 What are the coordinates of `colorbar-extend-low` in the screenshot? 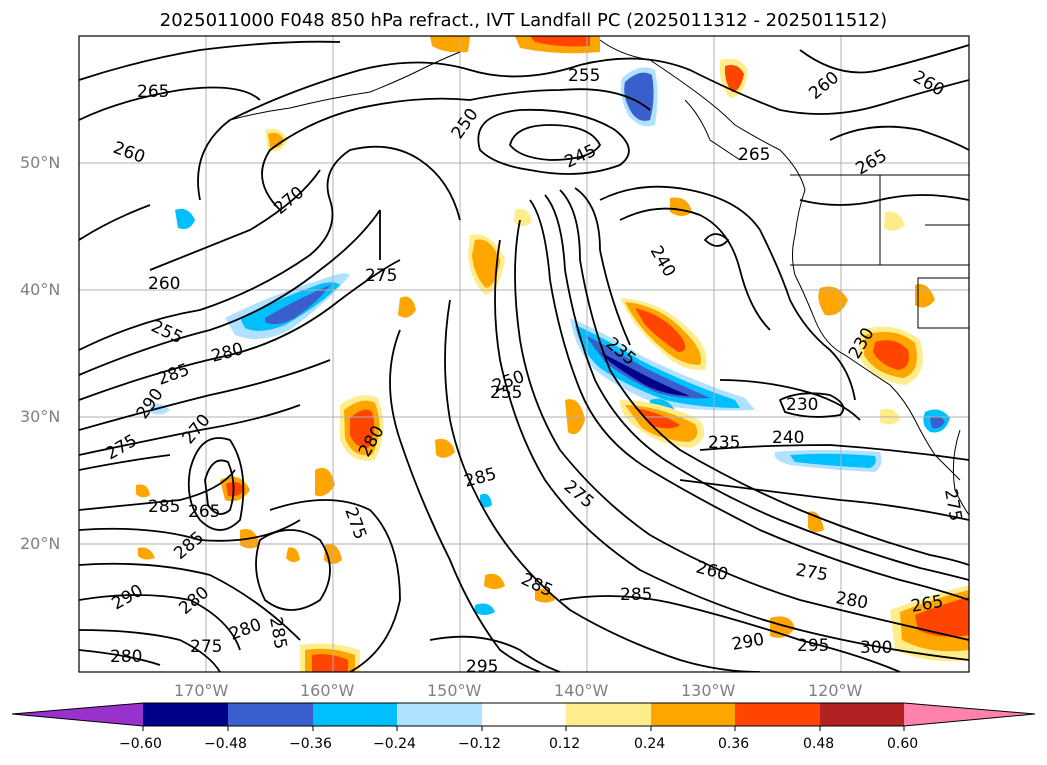 It's located at (77, 714).